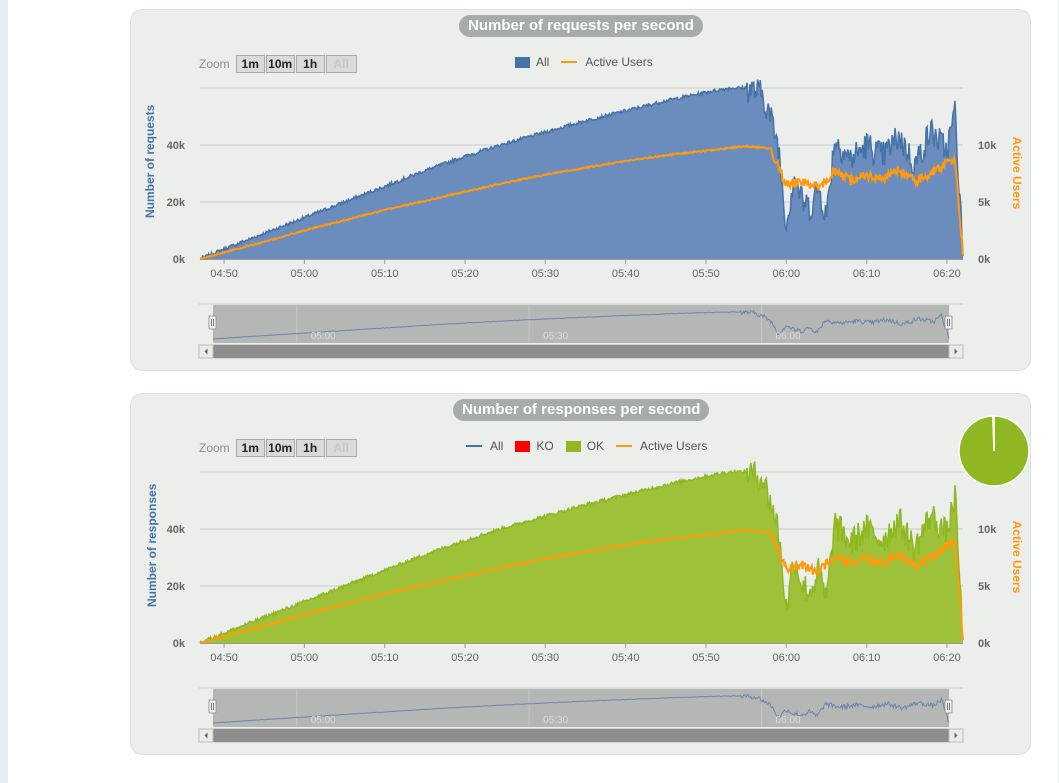  Describe the element at coordinates (545, 446) in the screenshot. I see `legend-label: KO` at that location.